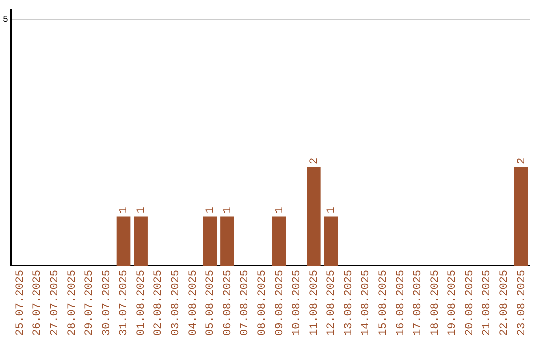  Describe the element at coordinates (436, 303) in the screenshot. I see `x-tick-label: 18.08.2025` at that location.